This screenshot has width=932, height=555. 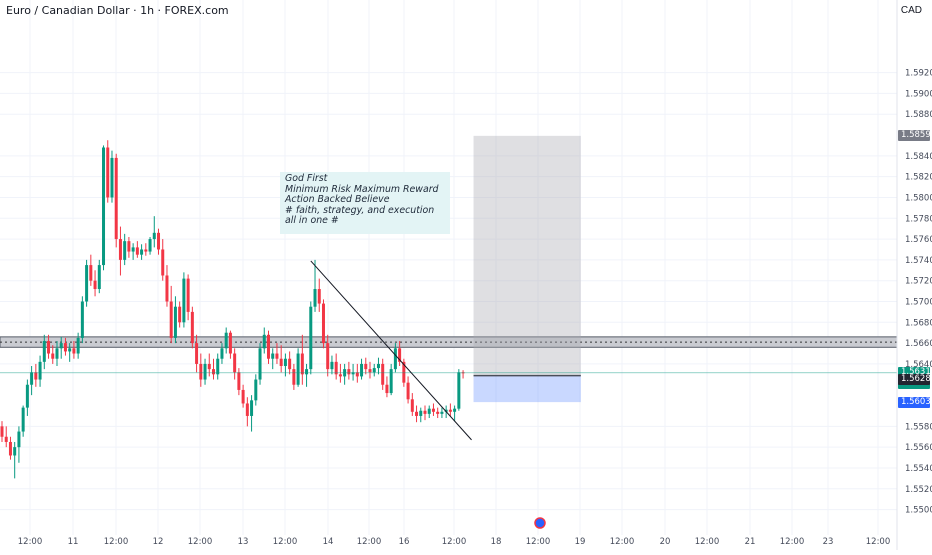 What do you see at coordinates (527, 255) in the screenshot?
I see `position-target-area` at bounding box center [527, 255].